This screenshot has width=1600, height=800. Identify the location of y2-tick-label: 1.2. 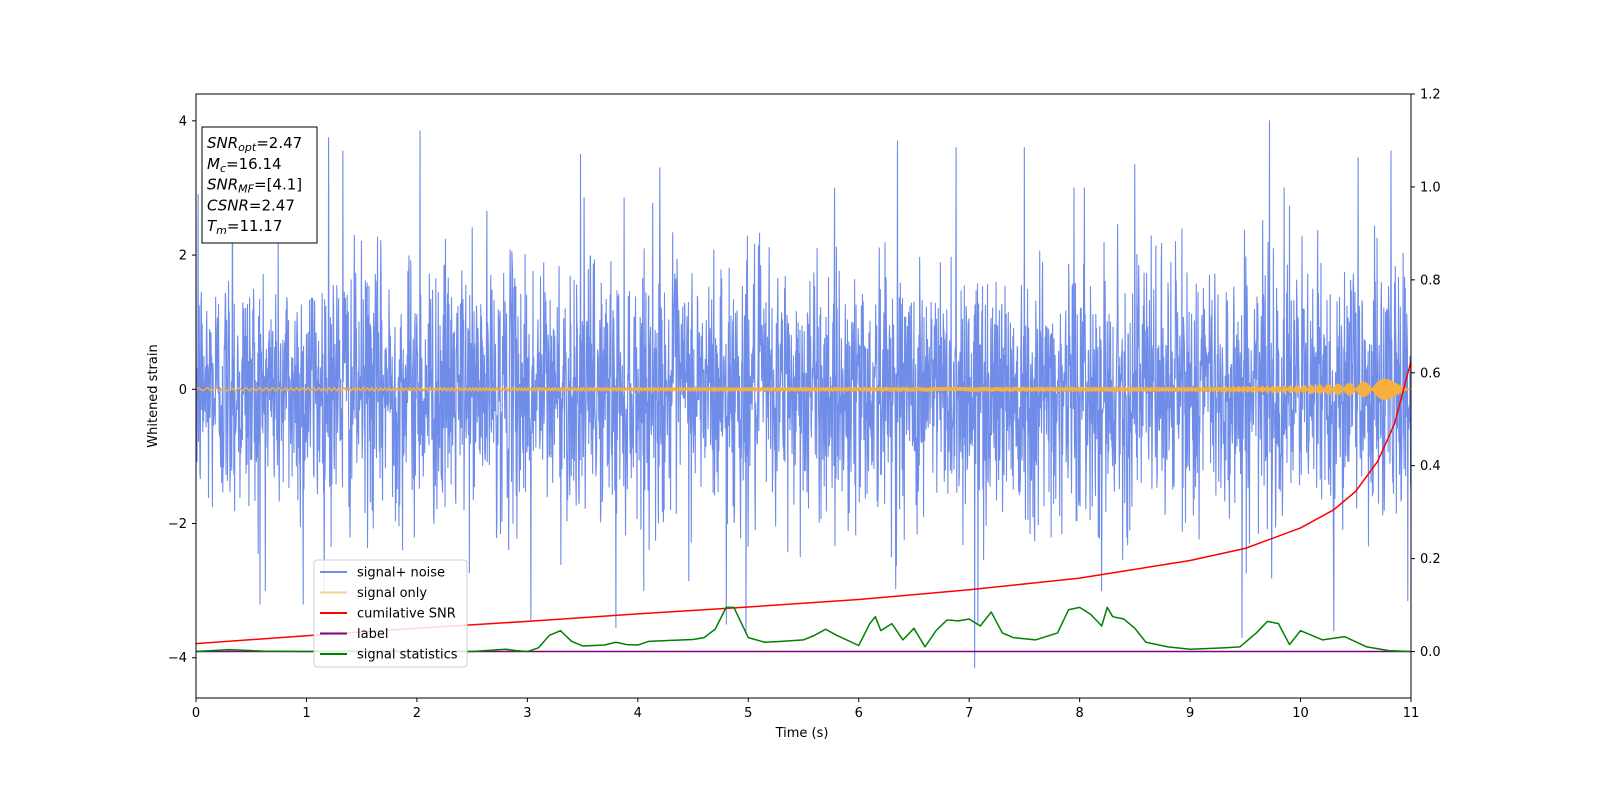
(1430, 95).